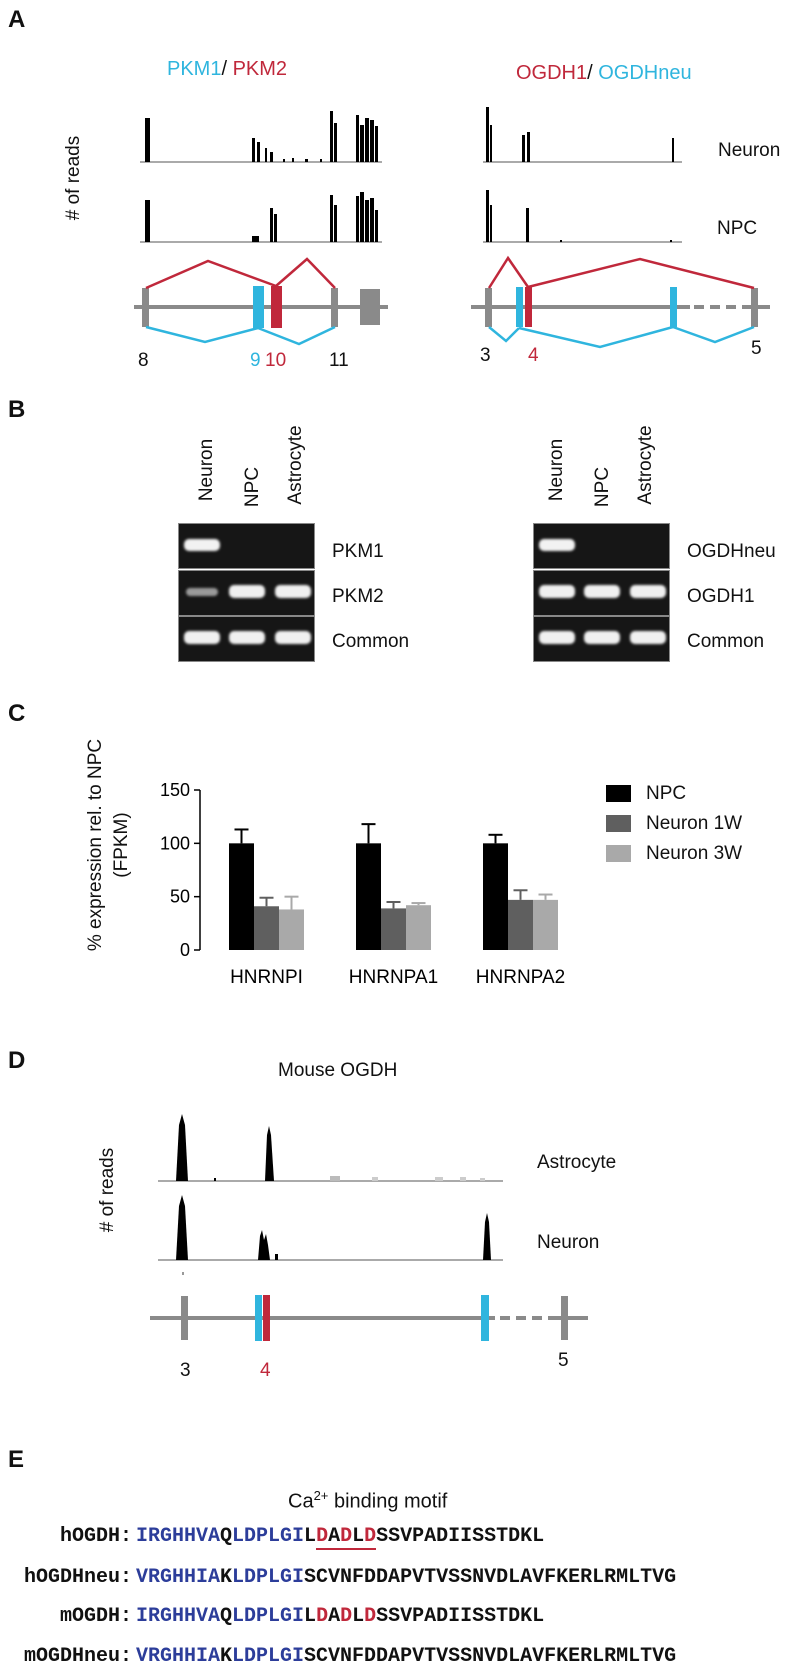  Describe the element at coordinates (175, 790) in the screenshot. I see `y-tick-label: 150` at that location.